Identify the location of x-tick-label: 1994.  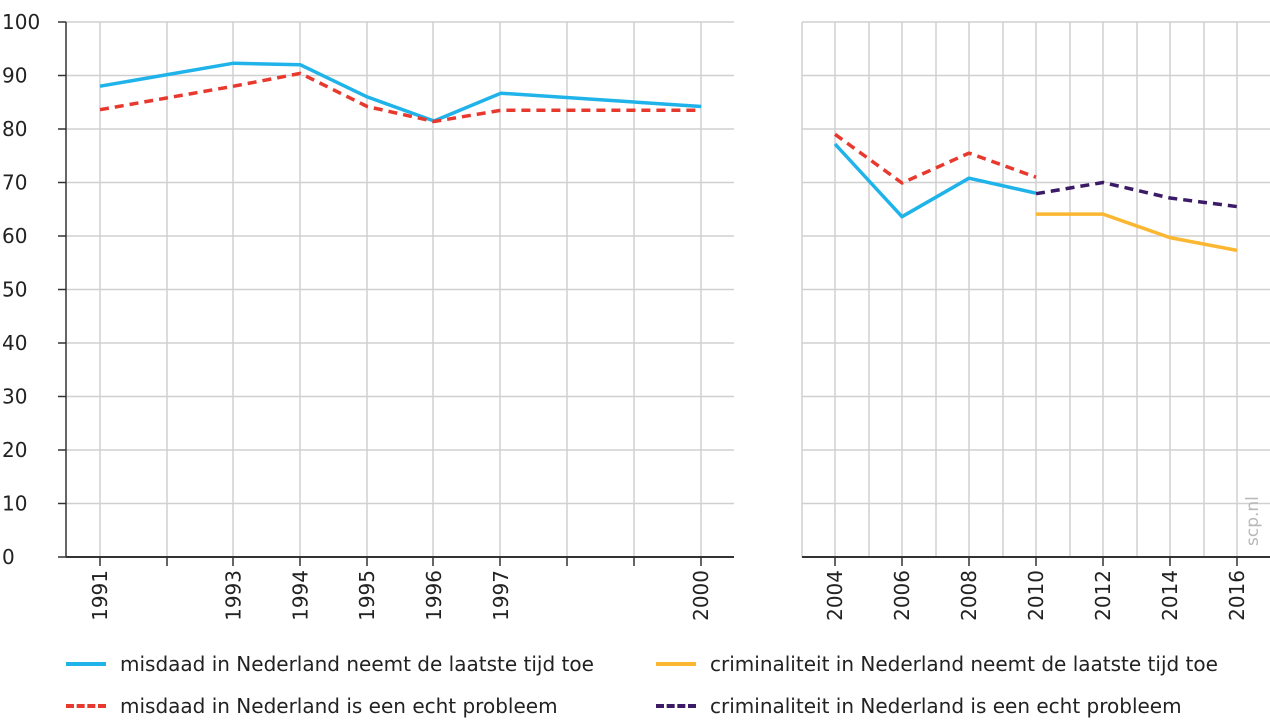
(300, 595).